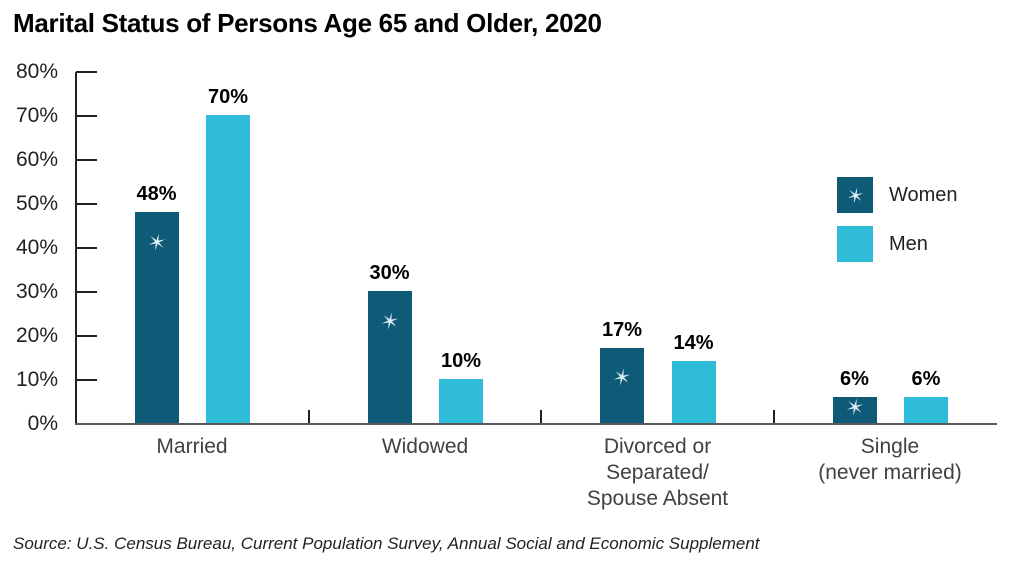 Image resolution: width=1024 pixels, height=571 pixels. What do you see at coordinates (461, 361) in the screenshot?
I see `value-label-men-1: 10%` at bounding box center [461, 361].